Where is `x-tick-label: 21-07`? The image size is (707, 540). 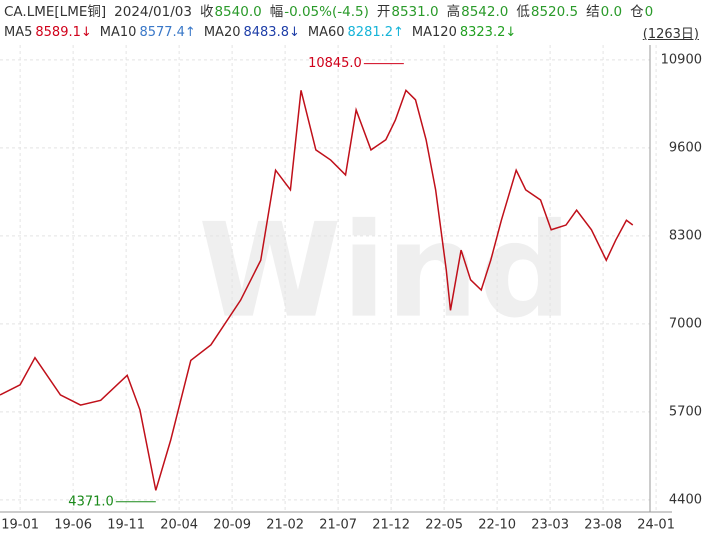 x-tick-label: 21-07 is located at coordinates (338, 525).